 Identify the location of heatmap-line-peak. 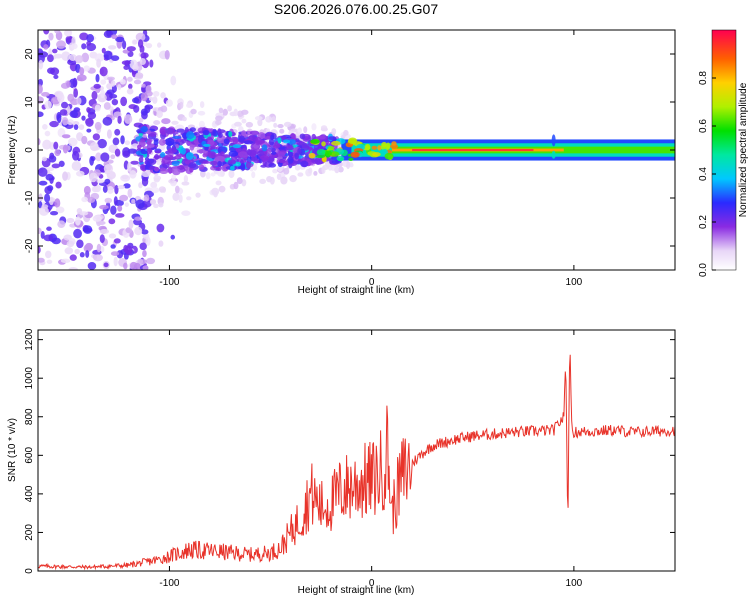
(473, 150).